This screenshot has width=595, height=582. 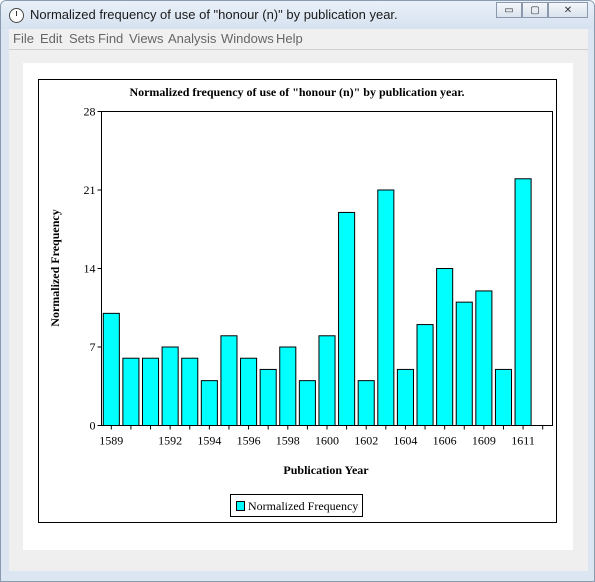 What do you see at coordinates (523, 441) in the screenshot?
I see `x-tick-label: 1611` at bounding box center [523, 441].